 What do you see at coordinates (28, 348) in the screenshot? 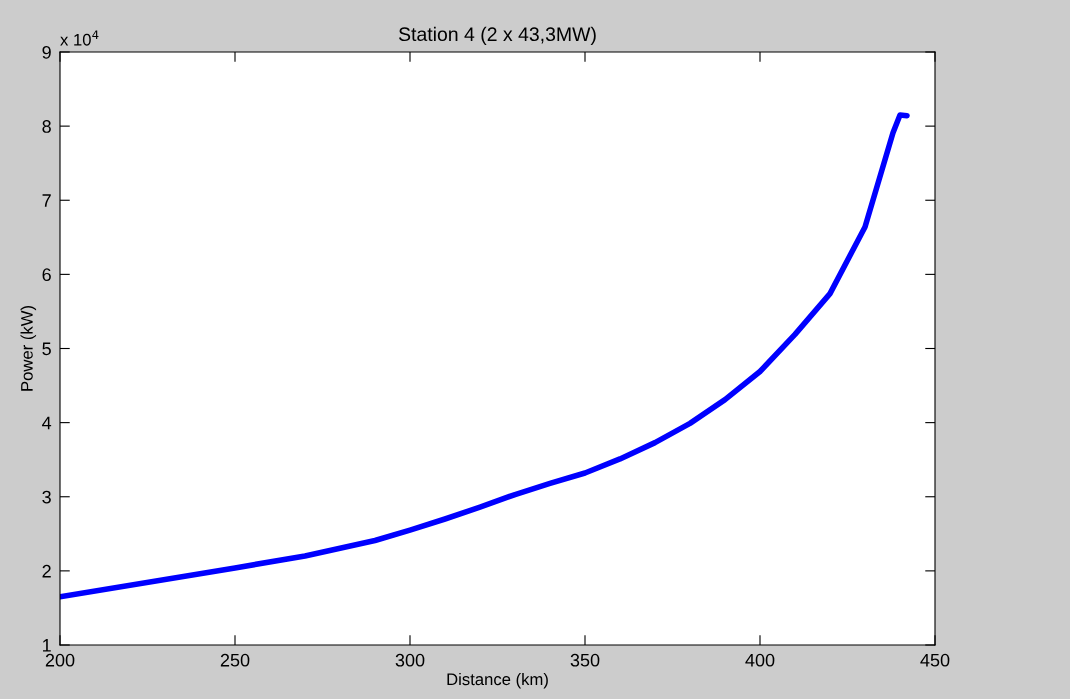
I see `y-axis-title: Power (kW)` at bounding box center [28, 348].